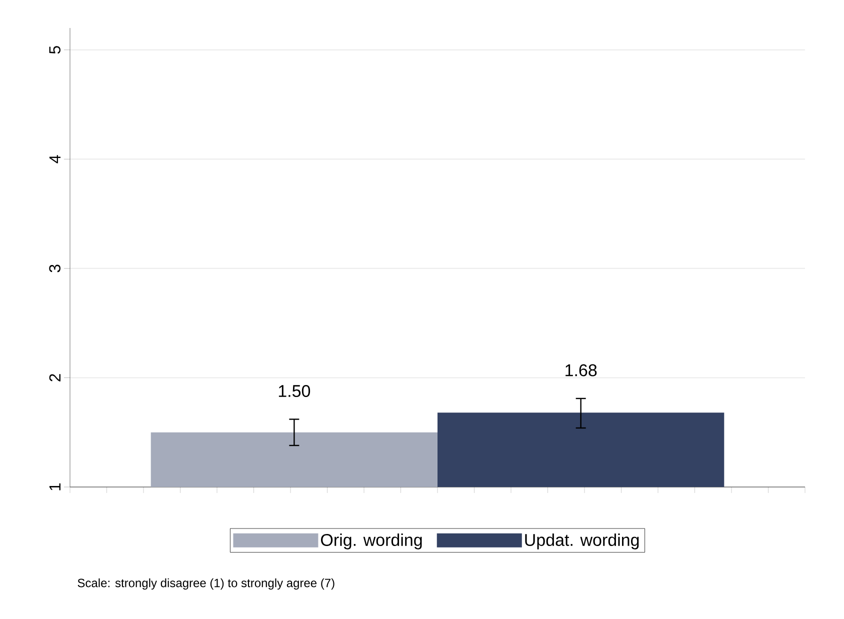 This screenshot has height=619, width=844. Describe the element at coordinates (54, 378) in the screenshot. I see `y-tick-label: 2` at that location.